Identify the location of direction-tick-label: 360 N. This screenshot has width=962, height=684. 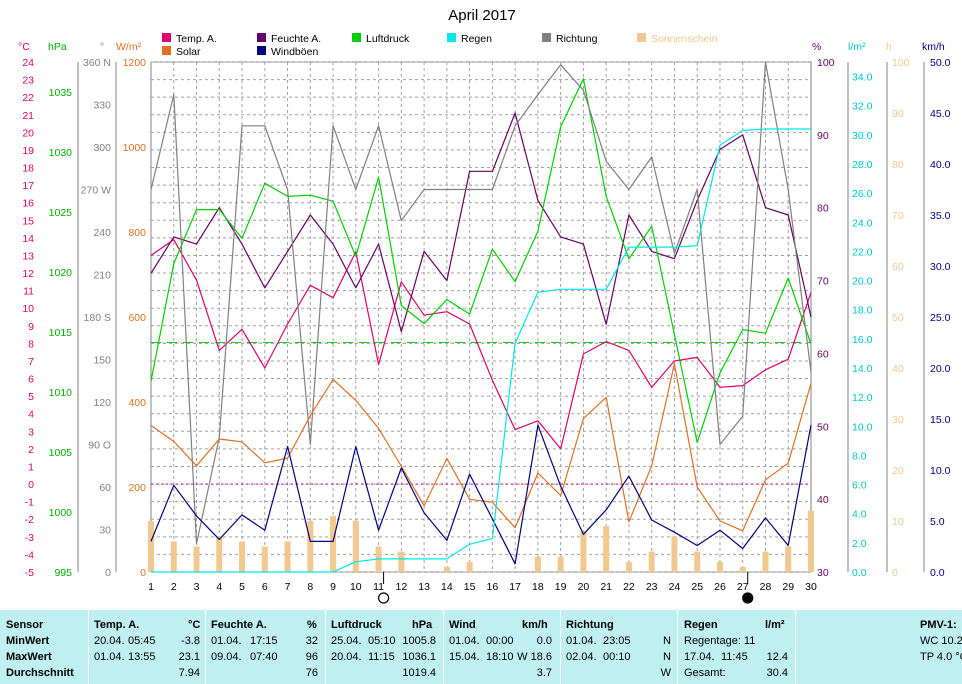
(97, 63).